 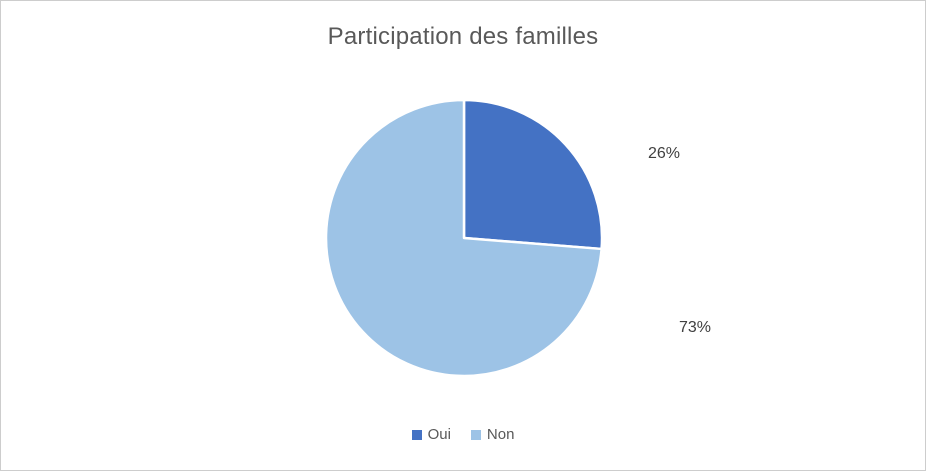 I want to click on legend: Oui Non, so click(x=463, y=434).